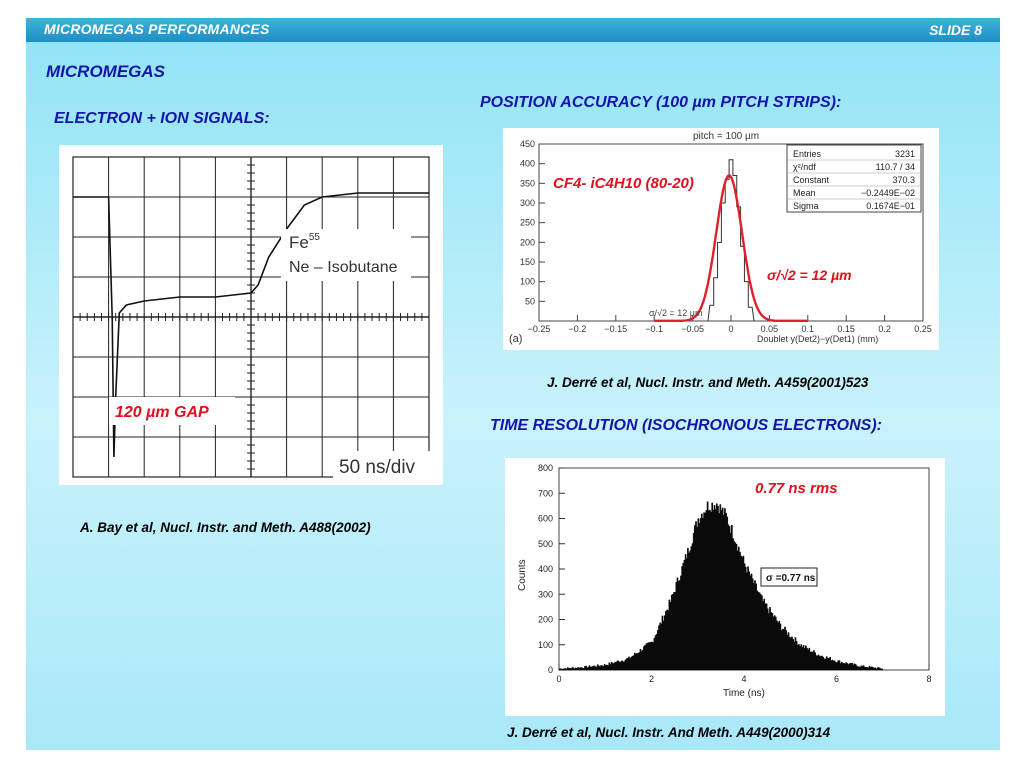  What do you see at coordinates (890, 206) in the screenshot?
I see `stats-value: 0.1674E−01` at bounding box center [890, 206].